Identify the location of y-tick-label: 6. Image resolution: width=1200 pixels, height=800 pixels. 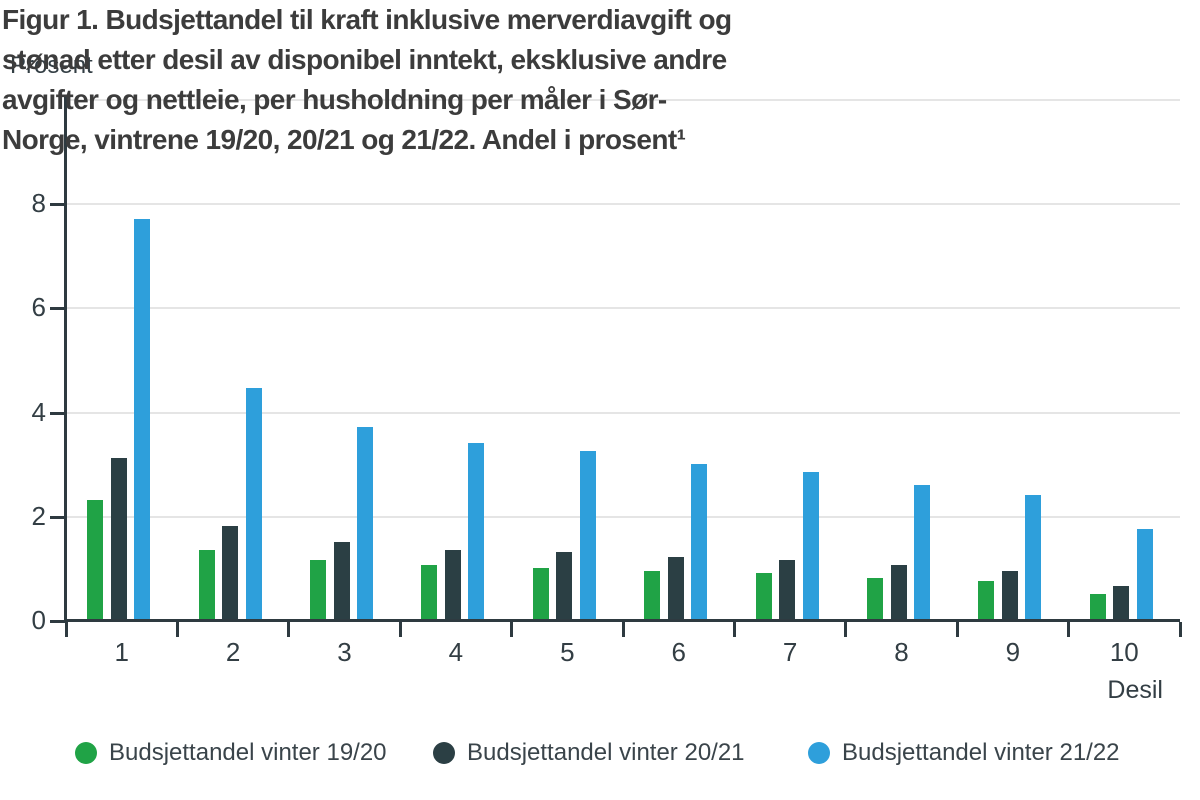
(38, 307).